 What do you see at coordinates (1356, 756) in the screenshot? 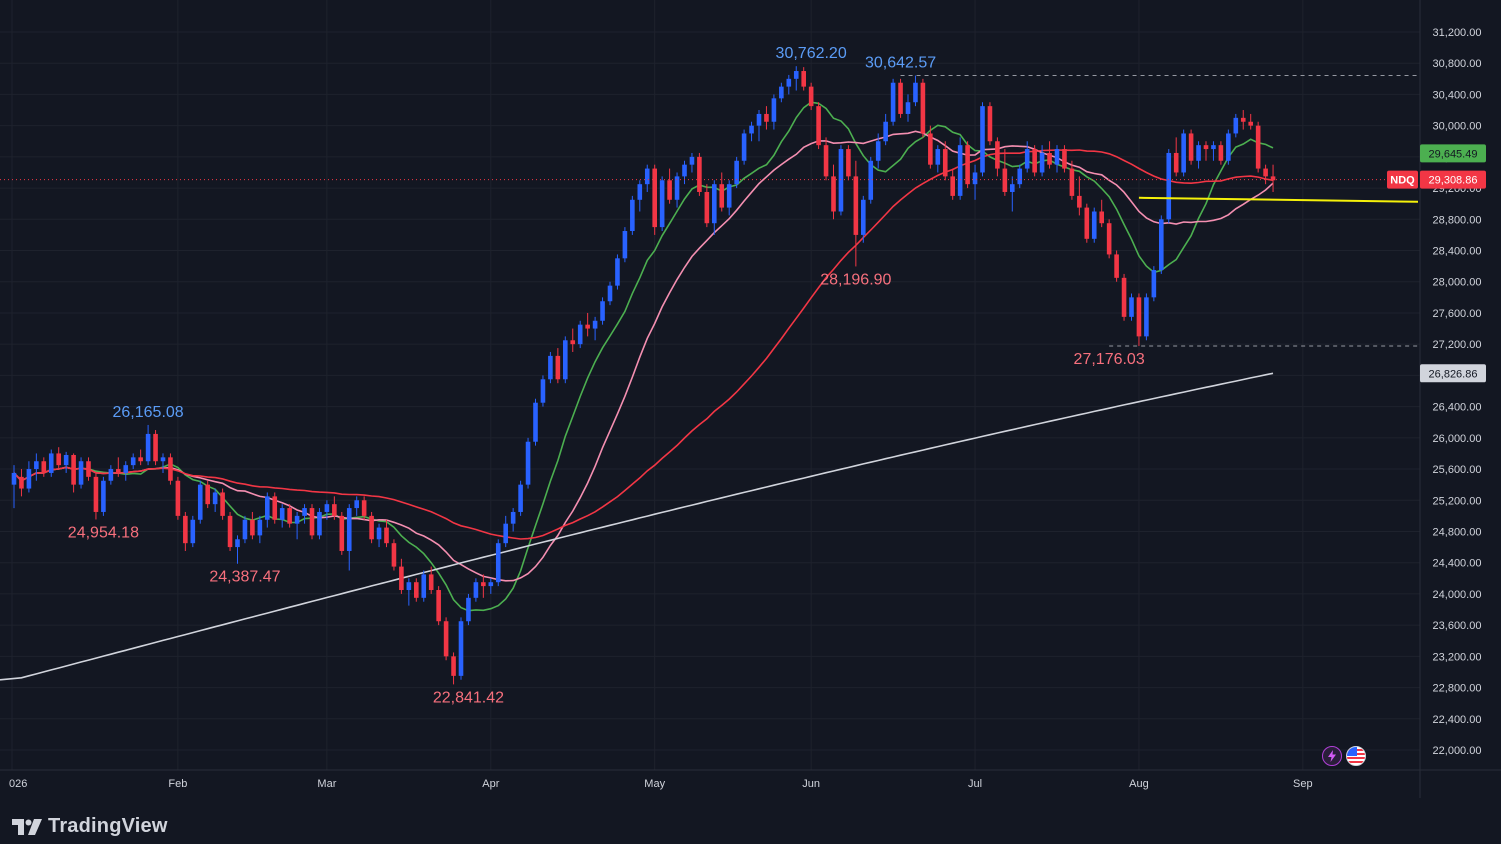
I see `us-flag-icon` at bounding box center [1356, 756].